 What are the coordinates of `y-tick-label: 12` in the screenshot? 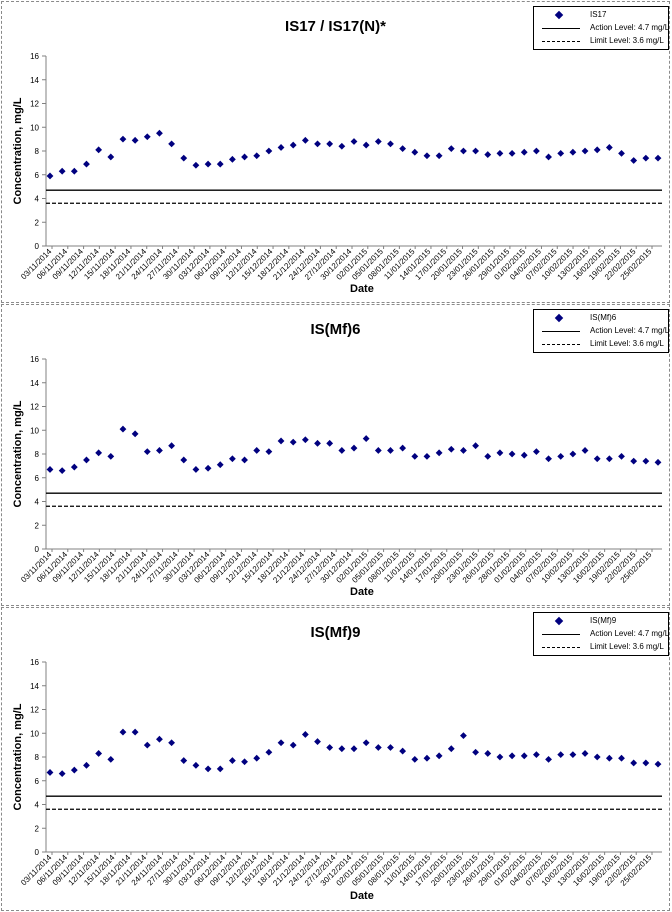 It's located at (34, 710).